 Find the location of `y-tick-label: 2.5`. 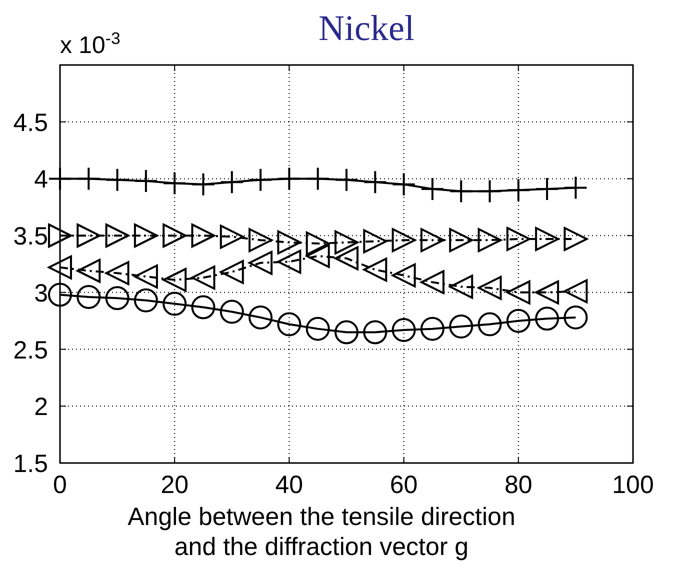

y-tick-label: 2.5 is located at coordinates (30, 350).